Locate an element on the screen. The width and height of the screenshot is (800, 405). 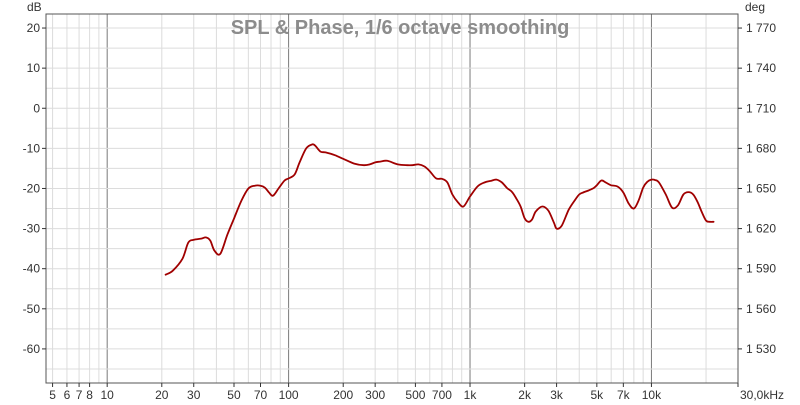
y-left-tick-label: 20 is located at coordinates (34, 28).